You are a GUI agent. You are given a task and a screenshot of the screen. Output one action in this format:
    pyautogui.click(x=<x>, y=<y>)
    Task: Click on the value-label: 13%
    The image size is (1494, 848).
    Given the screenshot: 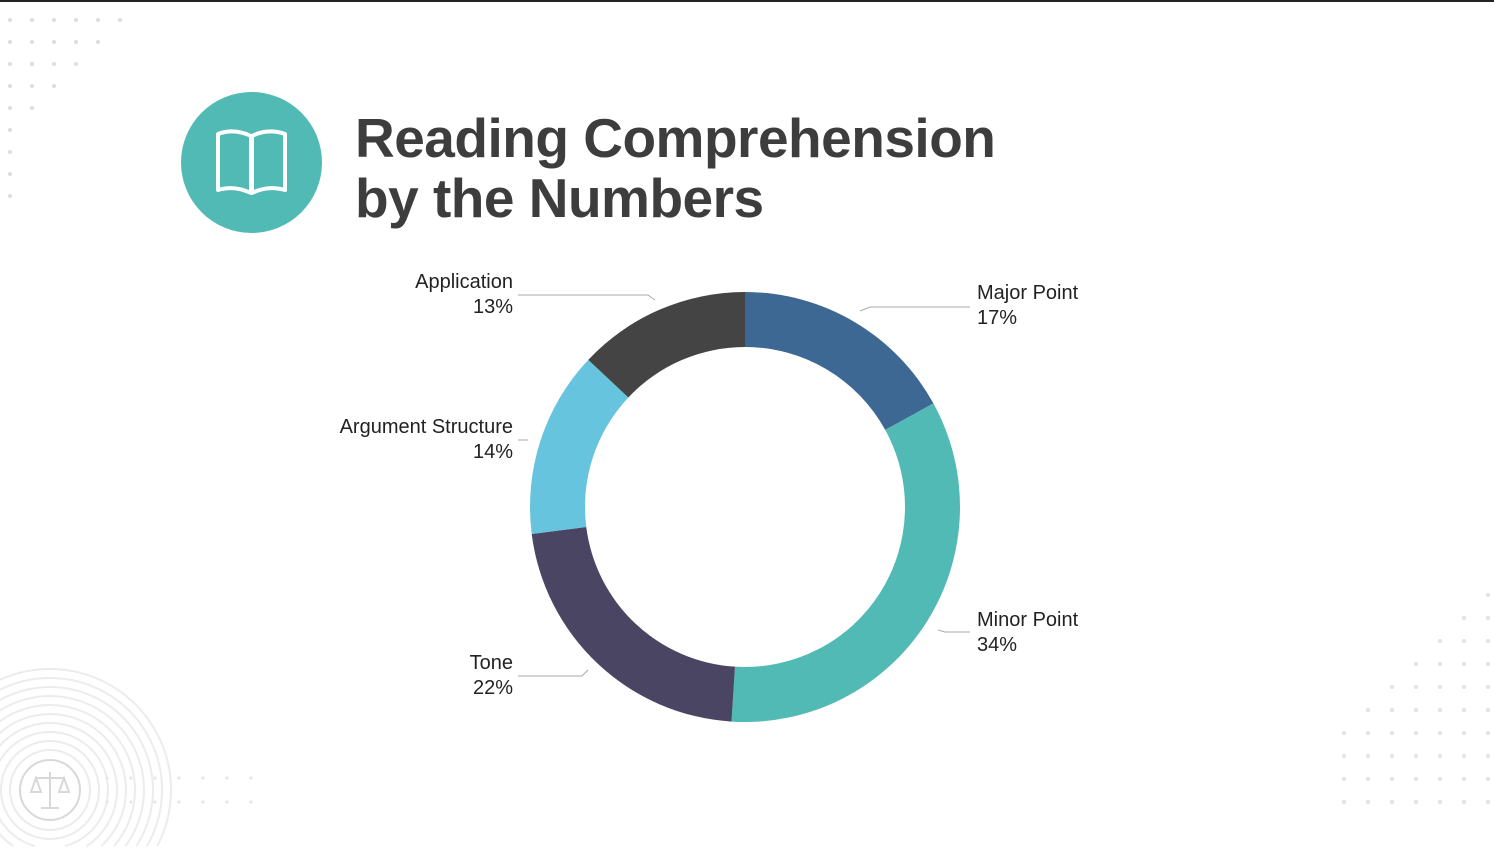 What is the action you would take?
    pyautogui.click(x=492, y=307)
    